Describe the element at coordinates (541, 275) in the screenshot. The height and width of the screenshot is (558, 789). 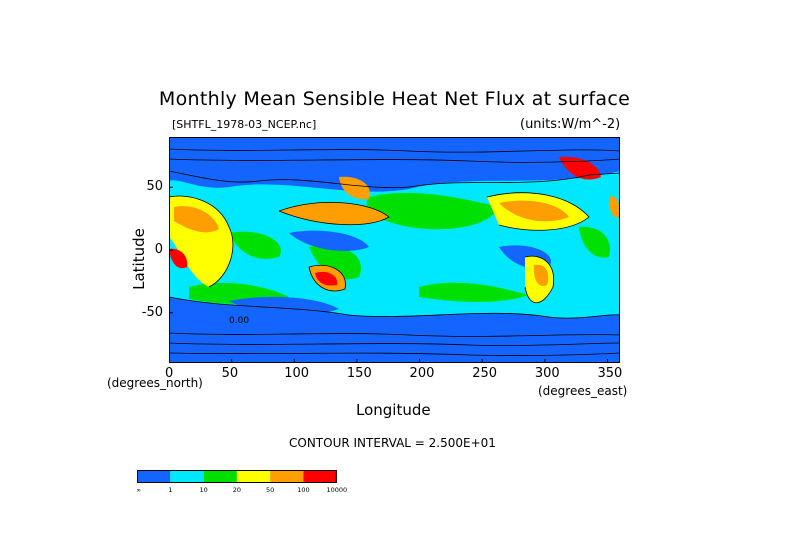
I see `land-region-south-america` at that location.